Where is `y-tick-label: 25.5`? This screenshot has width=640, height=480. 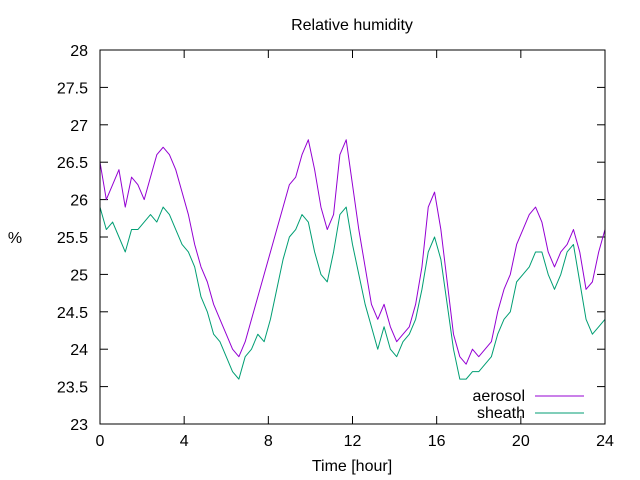 y-tick-label: 25.5 is located at coordinates (72, 238).